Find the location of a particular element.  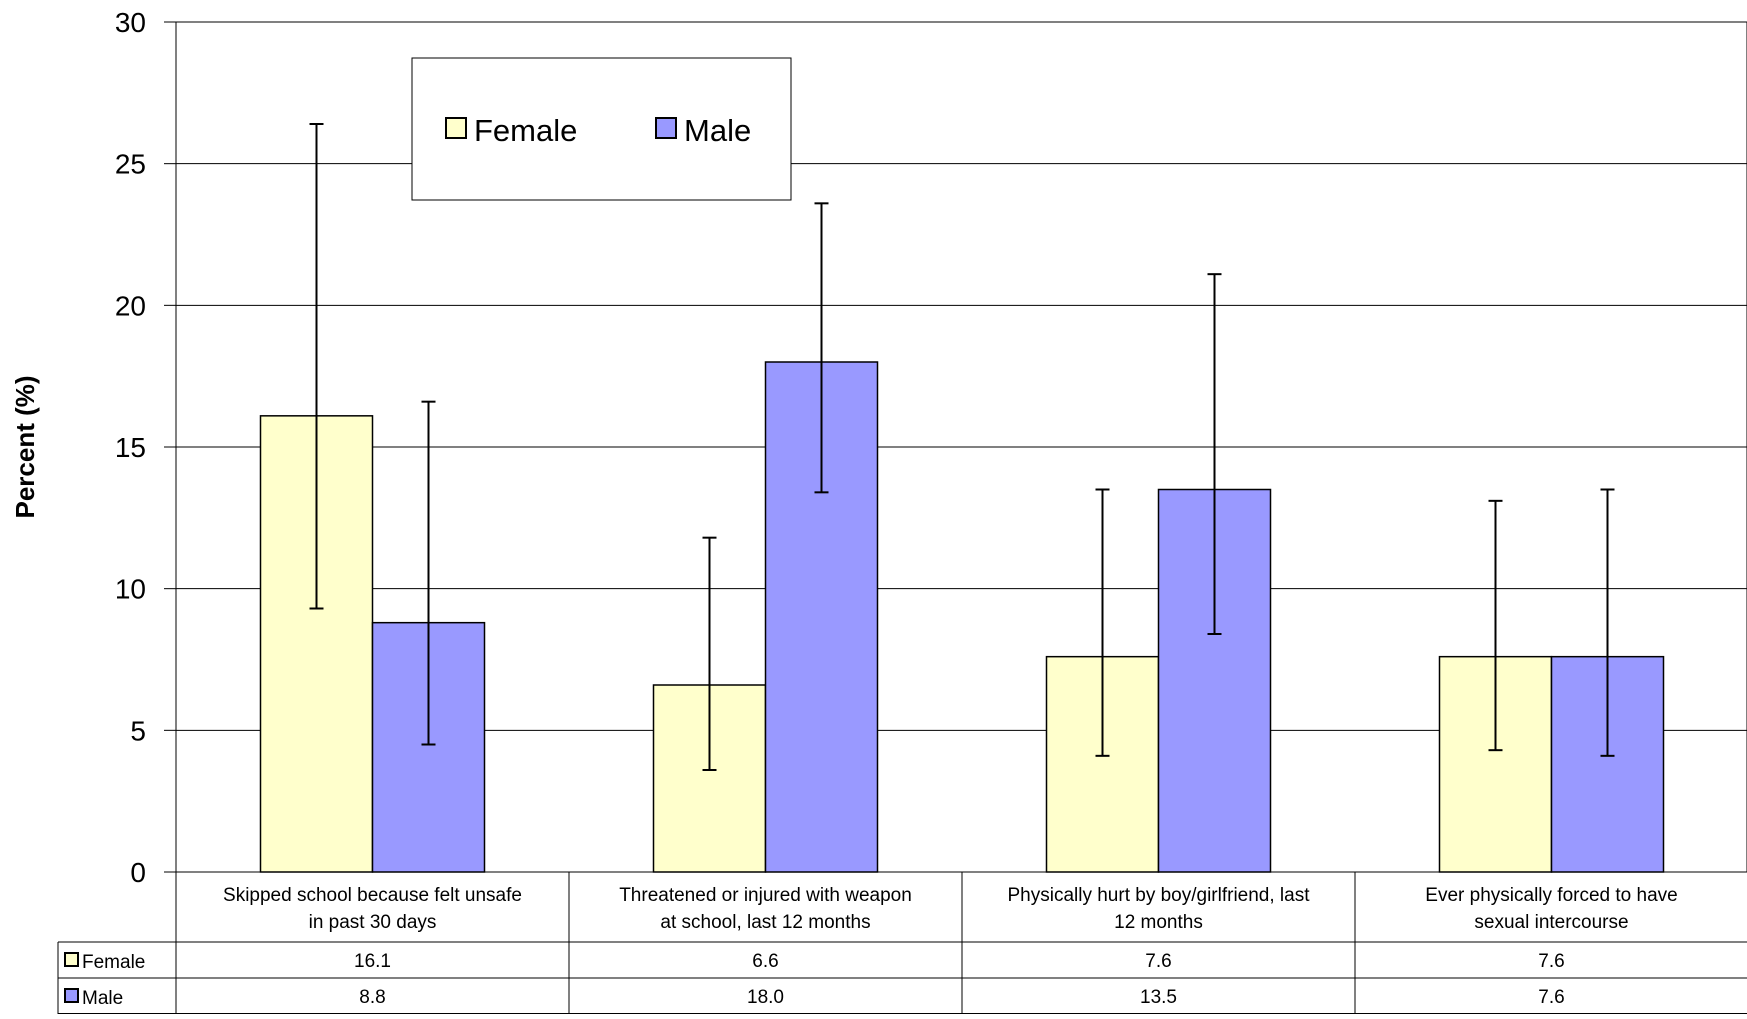

data-label: 13.5 is located at coordinates (1158, 997).